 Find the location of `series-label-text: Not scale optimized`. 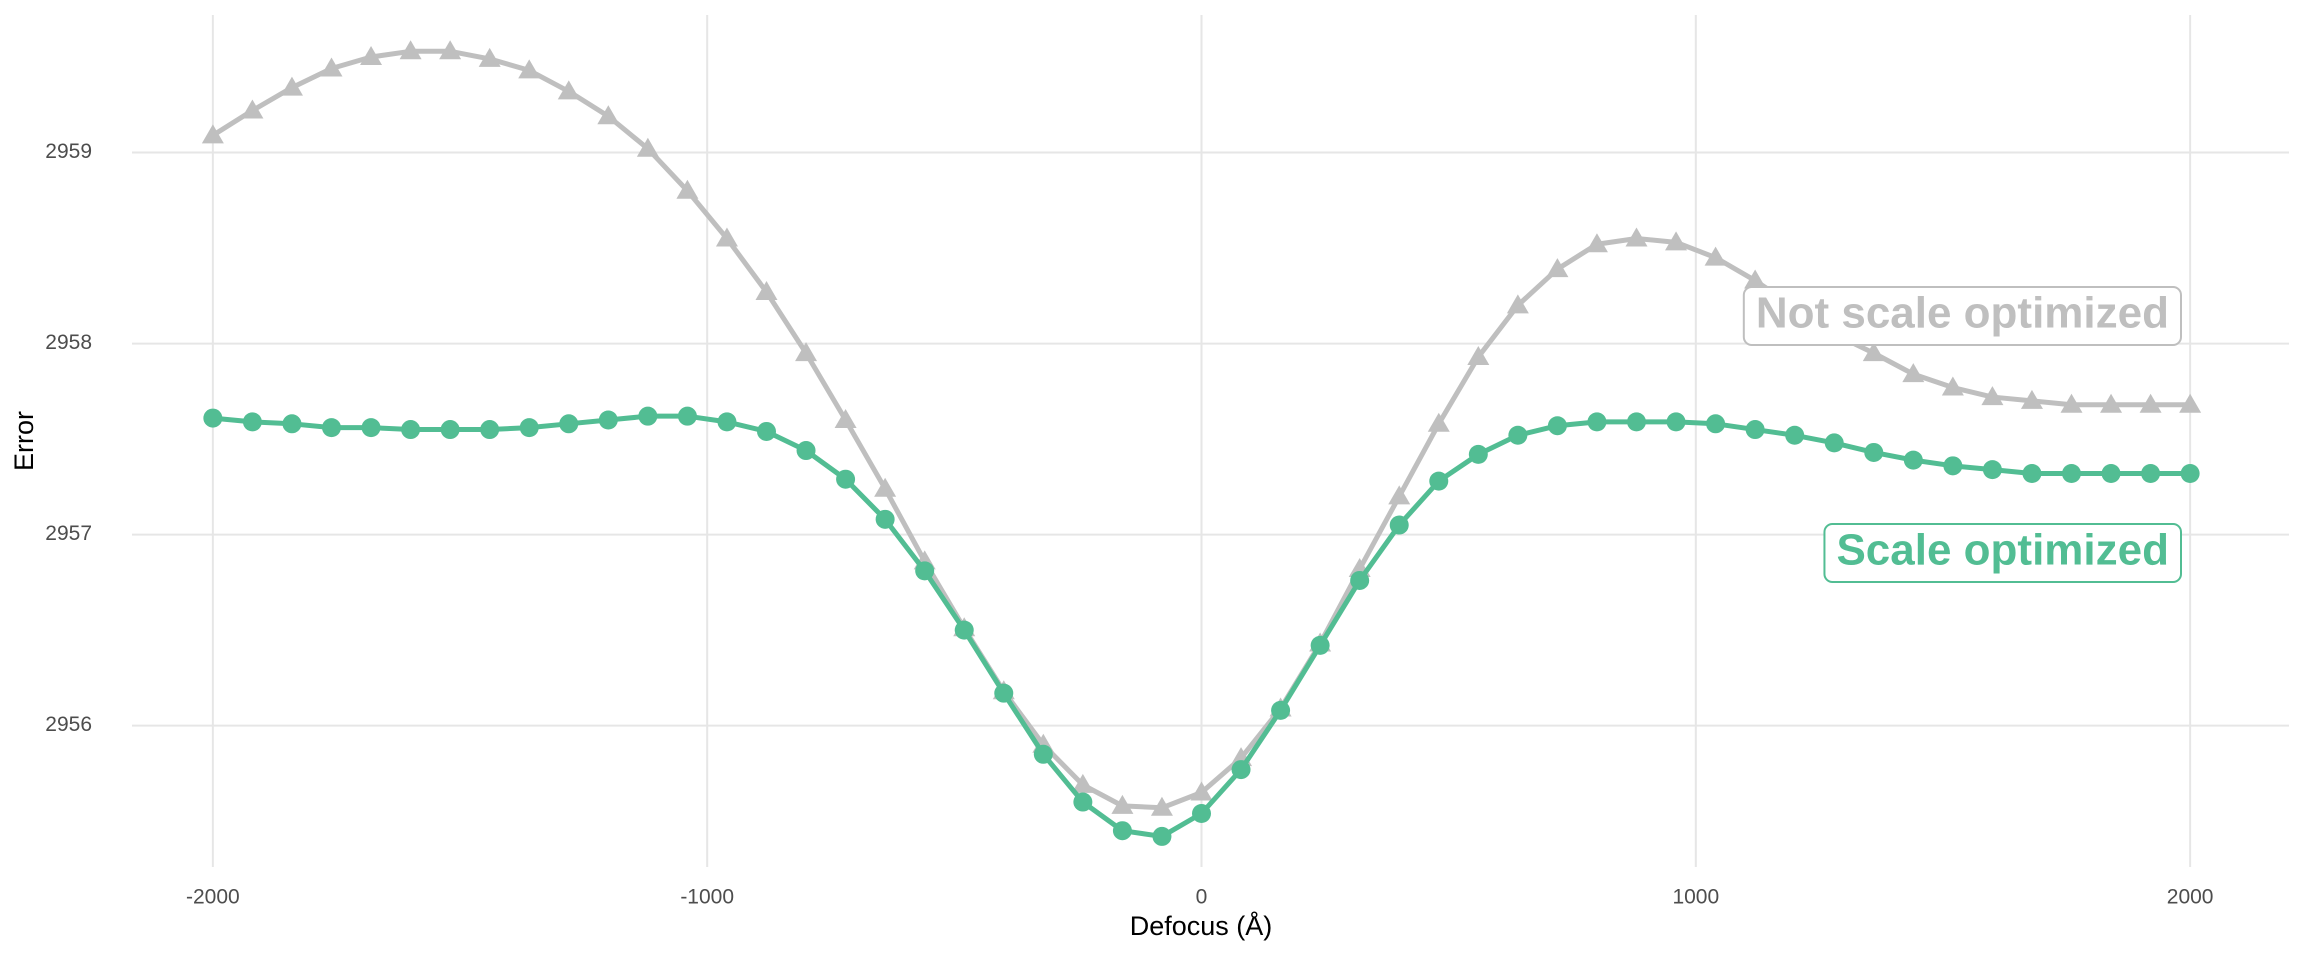

series-label-text: Not scale optimized is located at coordinates (1962, 313).